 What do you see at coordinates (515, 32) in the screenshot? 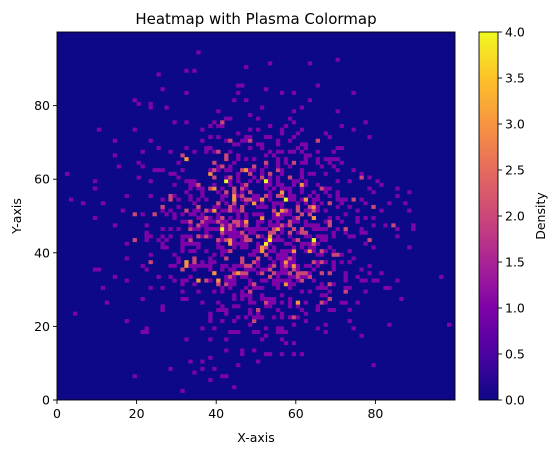
I see `colorbar-tick-label: 4.0` at bounding box center [515, 32].